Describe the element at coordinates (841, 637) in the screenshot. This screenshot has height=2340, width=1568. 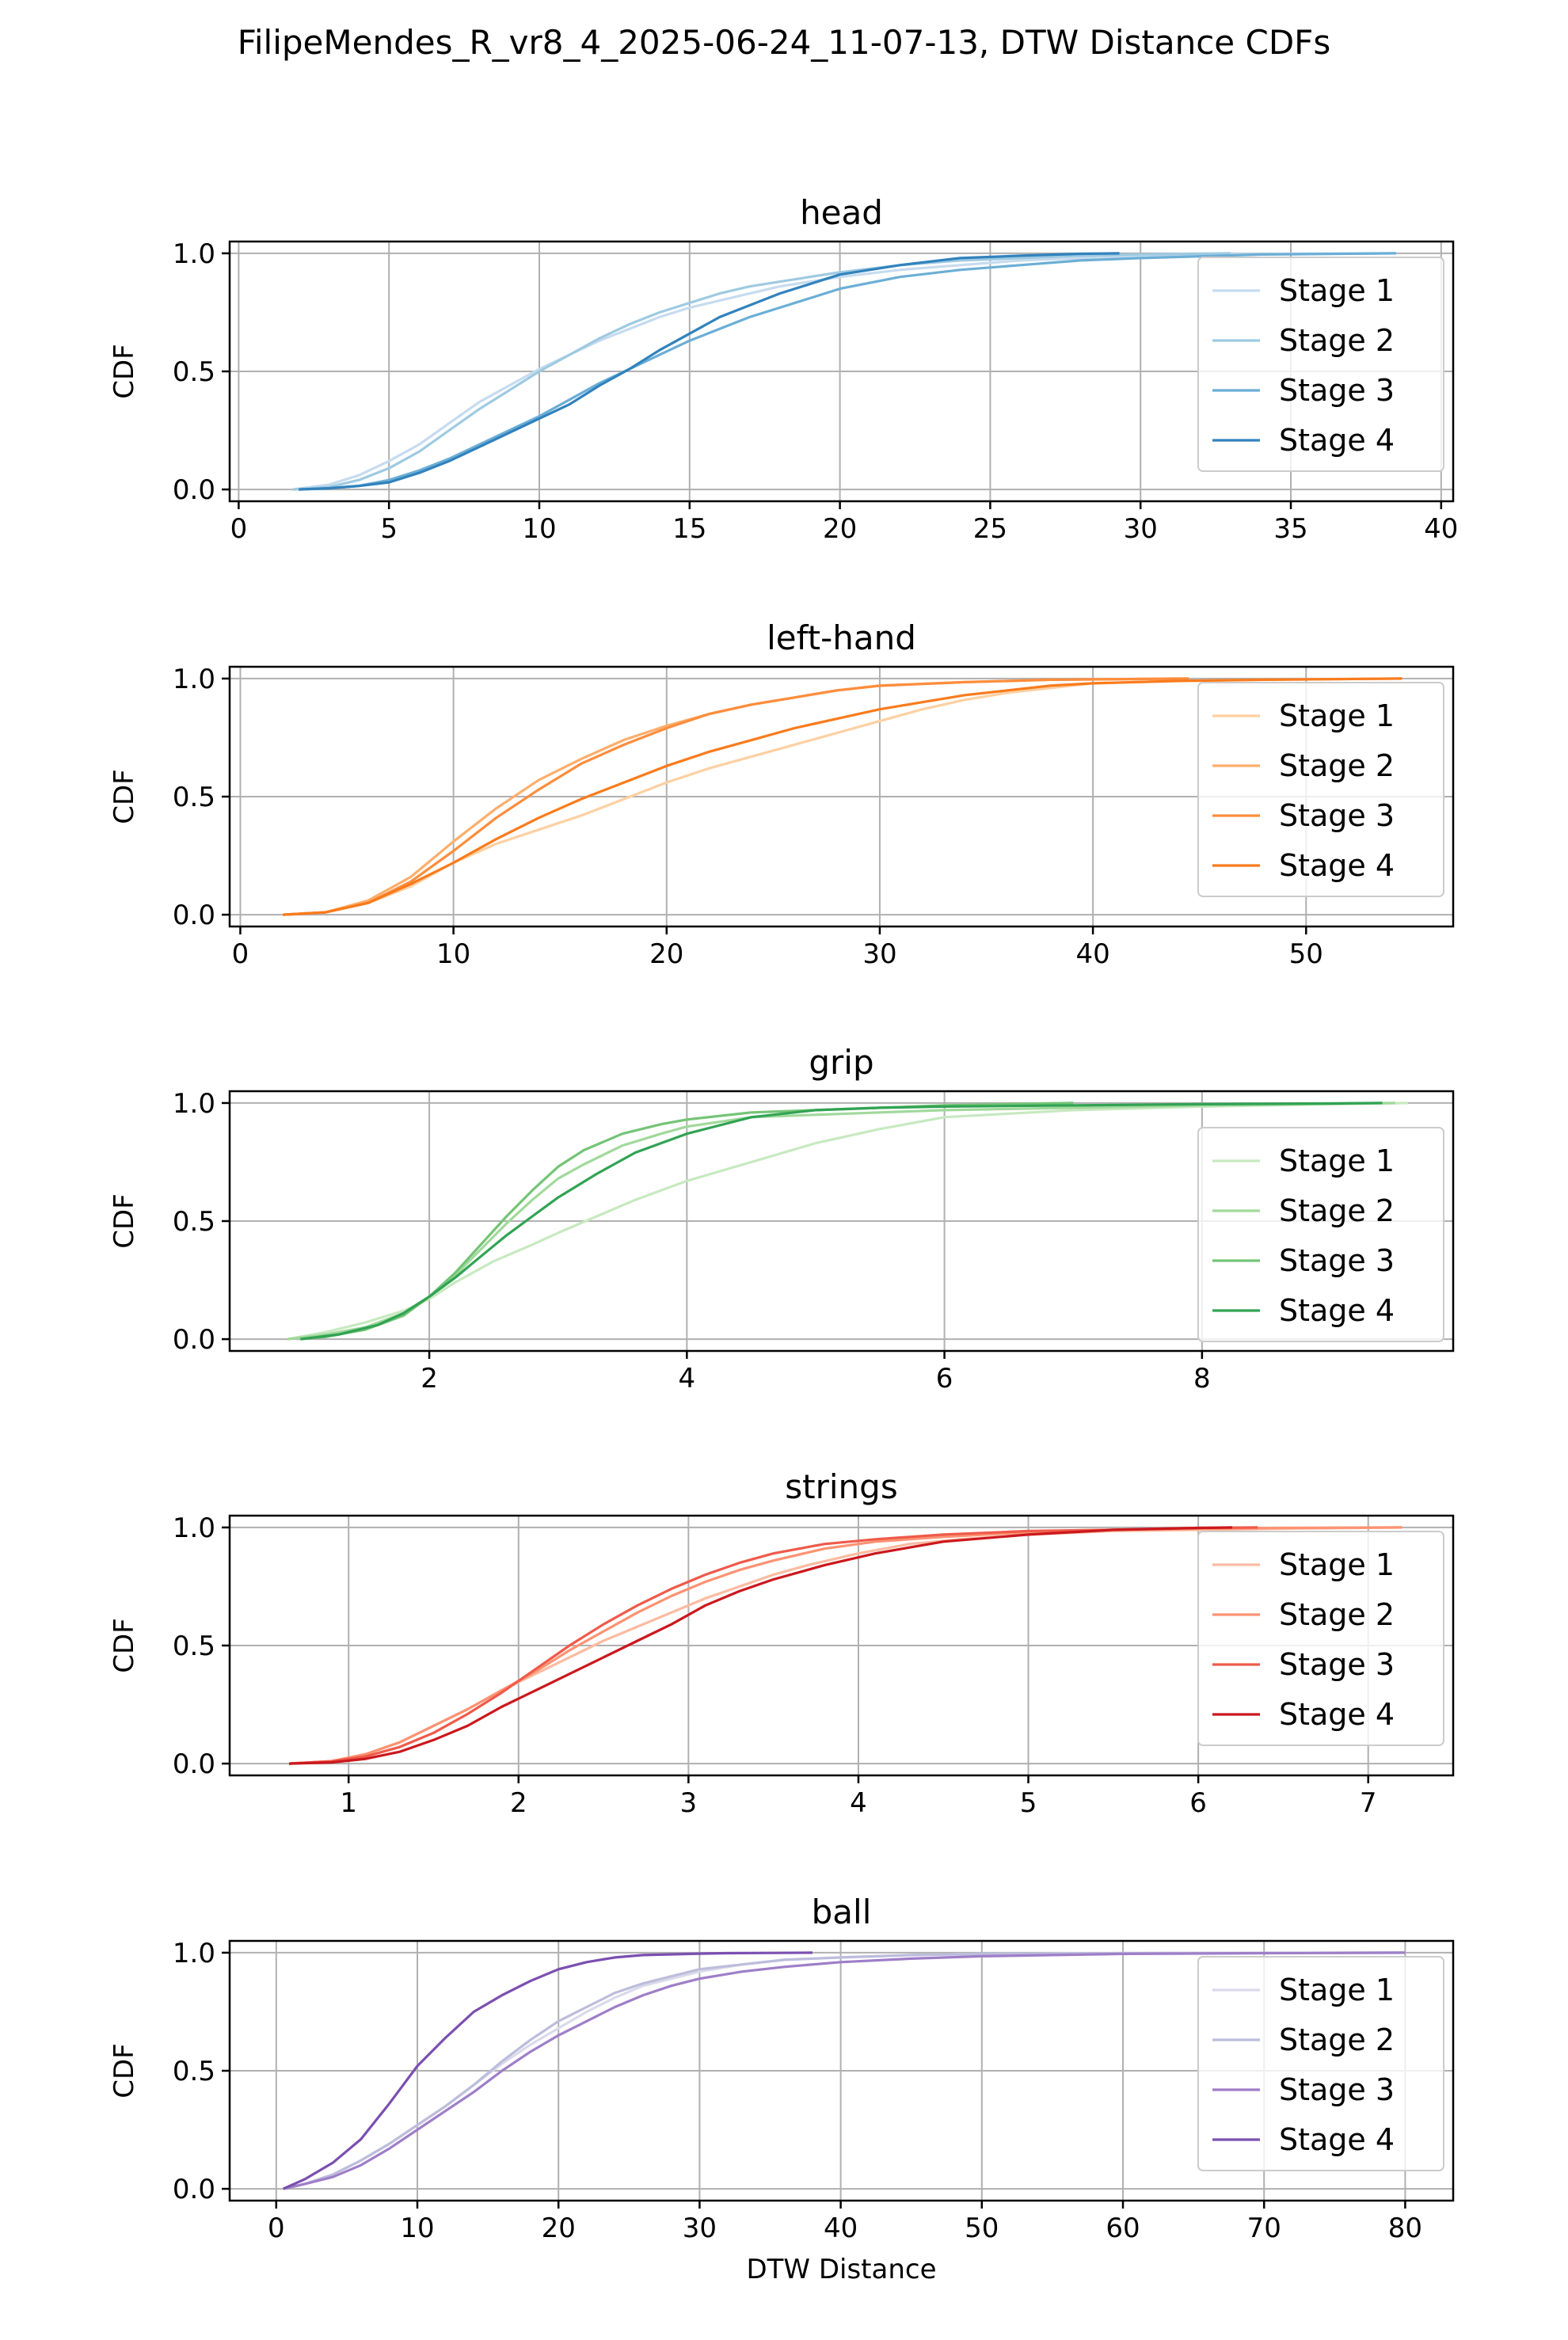
I see `subplot-title: left-hand` at that location.